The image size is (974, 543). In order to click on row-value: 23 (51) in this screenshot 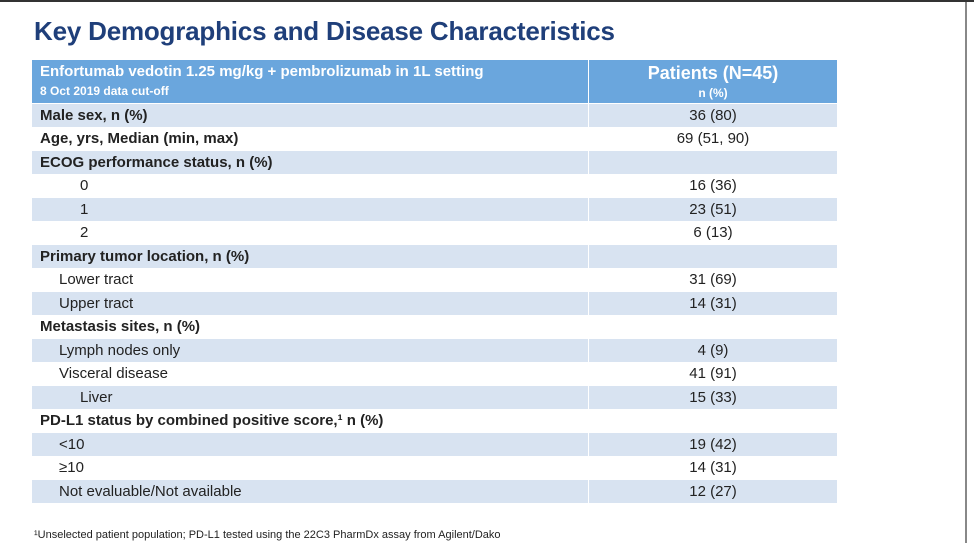, I will do `click(713, 209)`.